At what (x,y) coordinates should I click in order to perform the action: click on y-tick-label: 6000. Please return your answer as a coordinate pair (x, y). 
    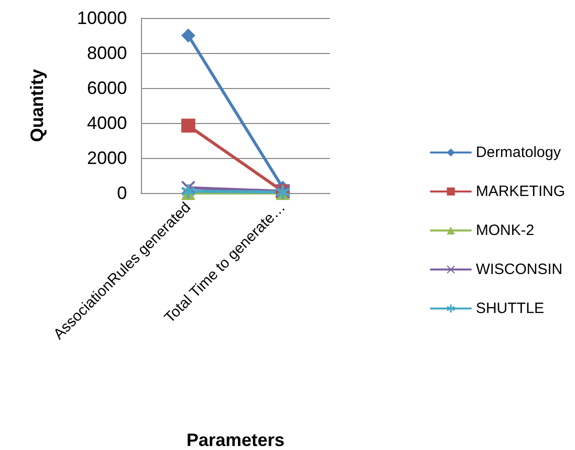
    Looking at the image, I should click on (106, 88).